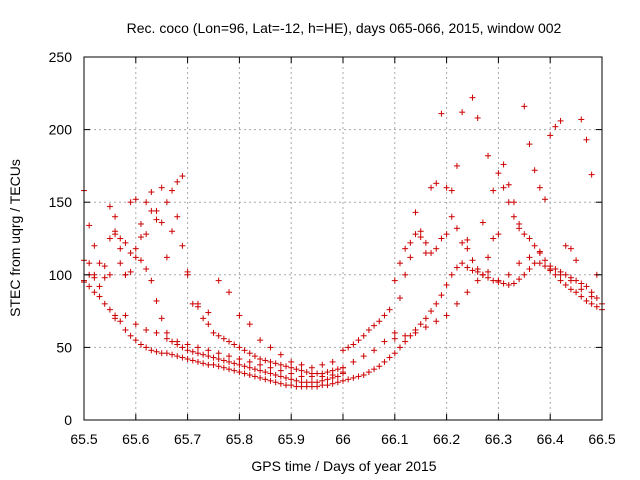 The width and height of the screenshot is (640, 480). What do you see at coordinates (601, 439) in the screenshot?
I see `x-tick-label: 66.5` at bounding box center [601, 439].